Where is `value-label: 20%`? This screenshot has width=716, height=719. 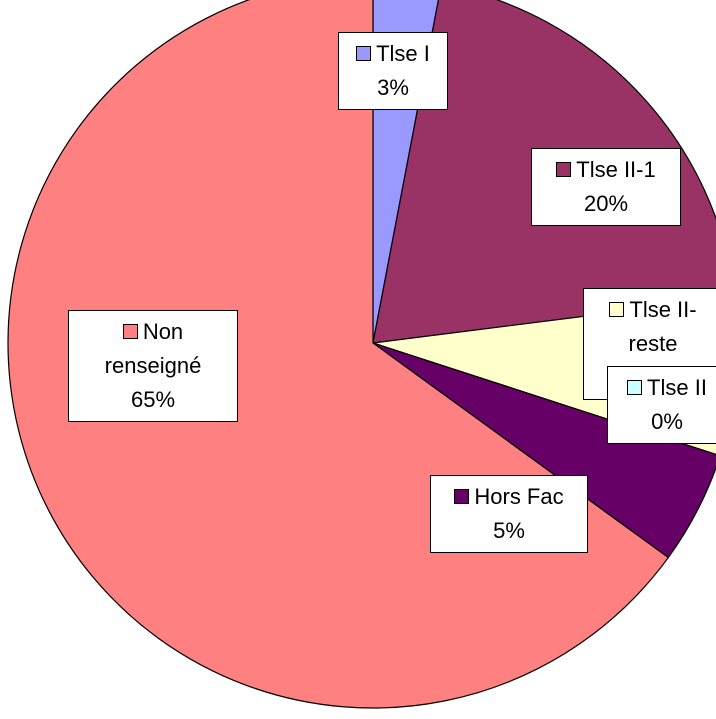
value-label: 20% is located at coordinates (606, 203).